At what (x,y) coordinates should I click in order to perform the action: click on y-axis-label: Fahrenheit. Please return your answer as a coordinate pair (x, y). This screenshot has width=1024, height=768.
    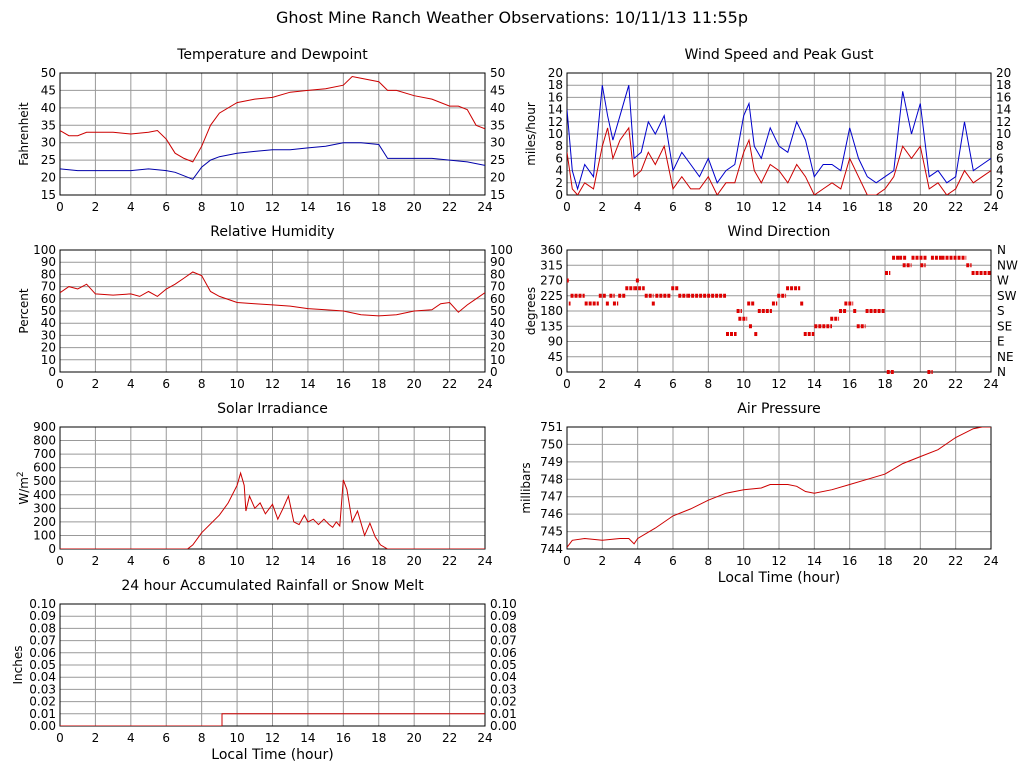
    Looking at the image, I should click on (24, 134).